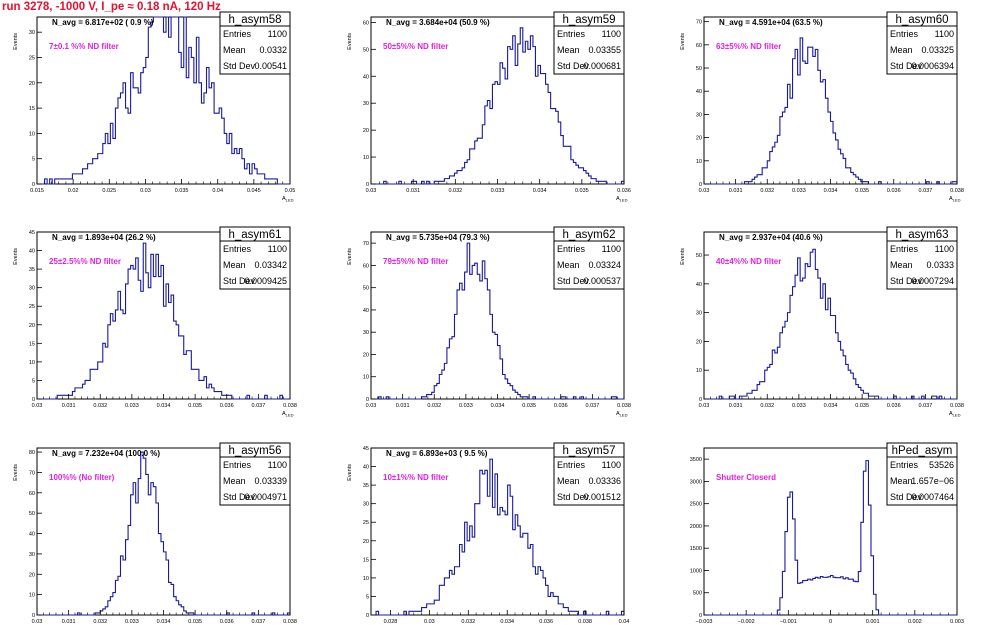 This screenshot has height=625, width=998. Describe the element at coordinates (957, 622) in the screenshot. I see `x-tick-label: 0.003` at that location.